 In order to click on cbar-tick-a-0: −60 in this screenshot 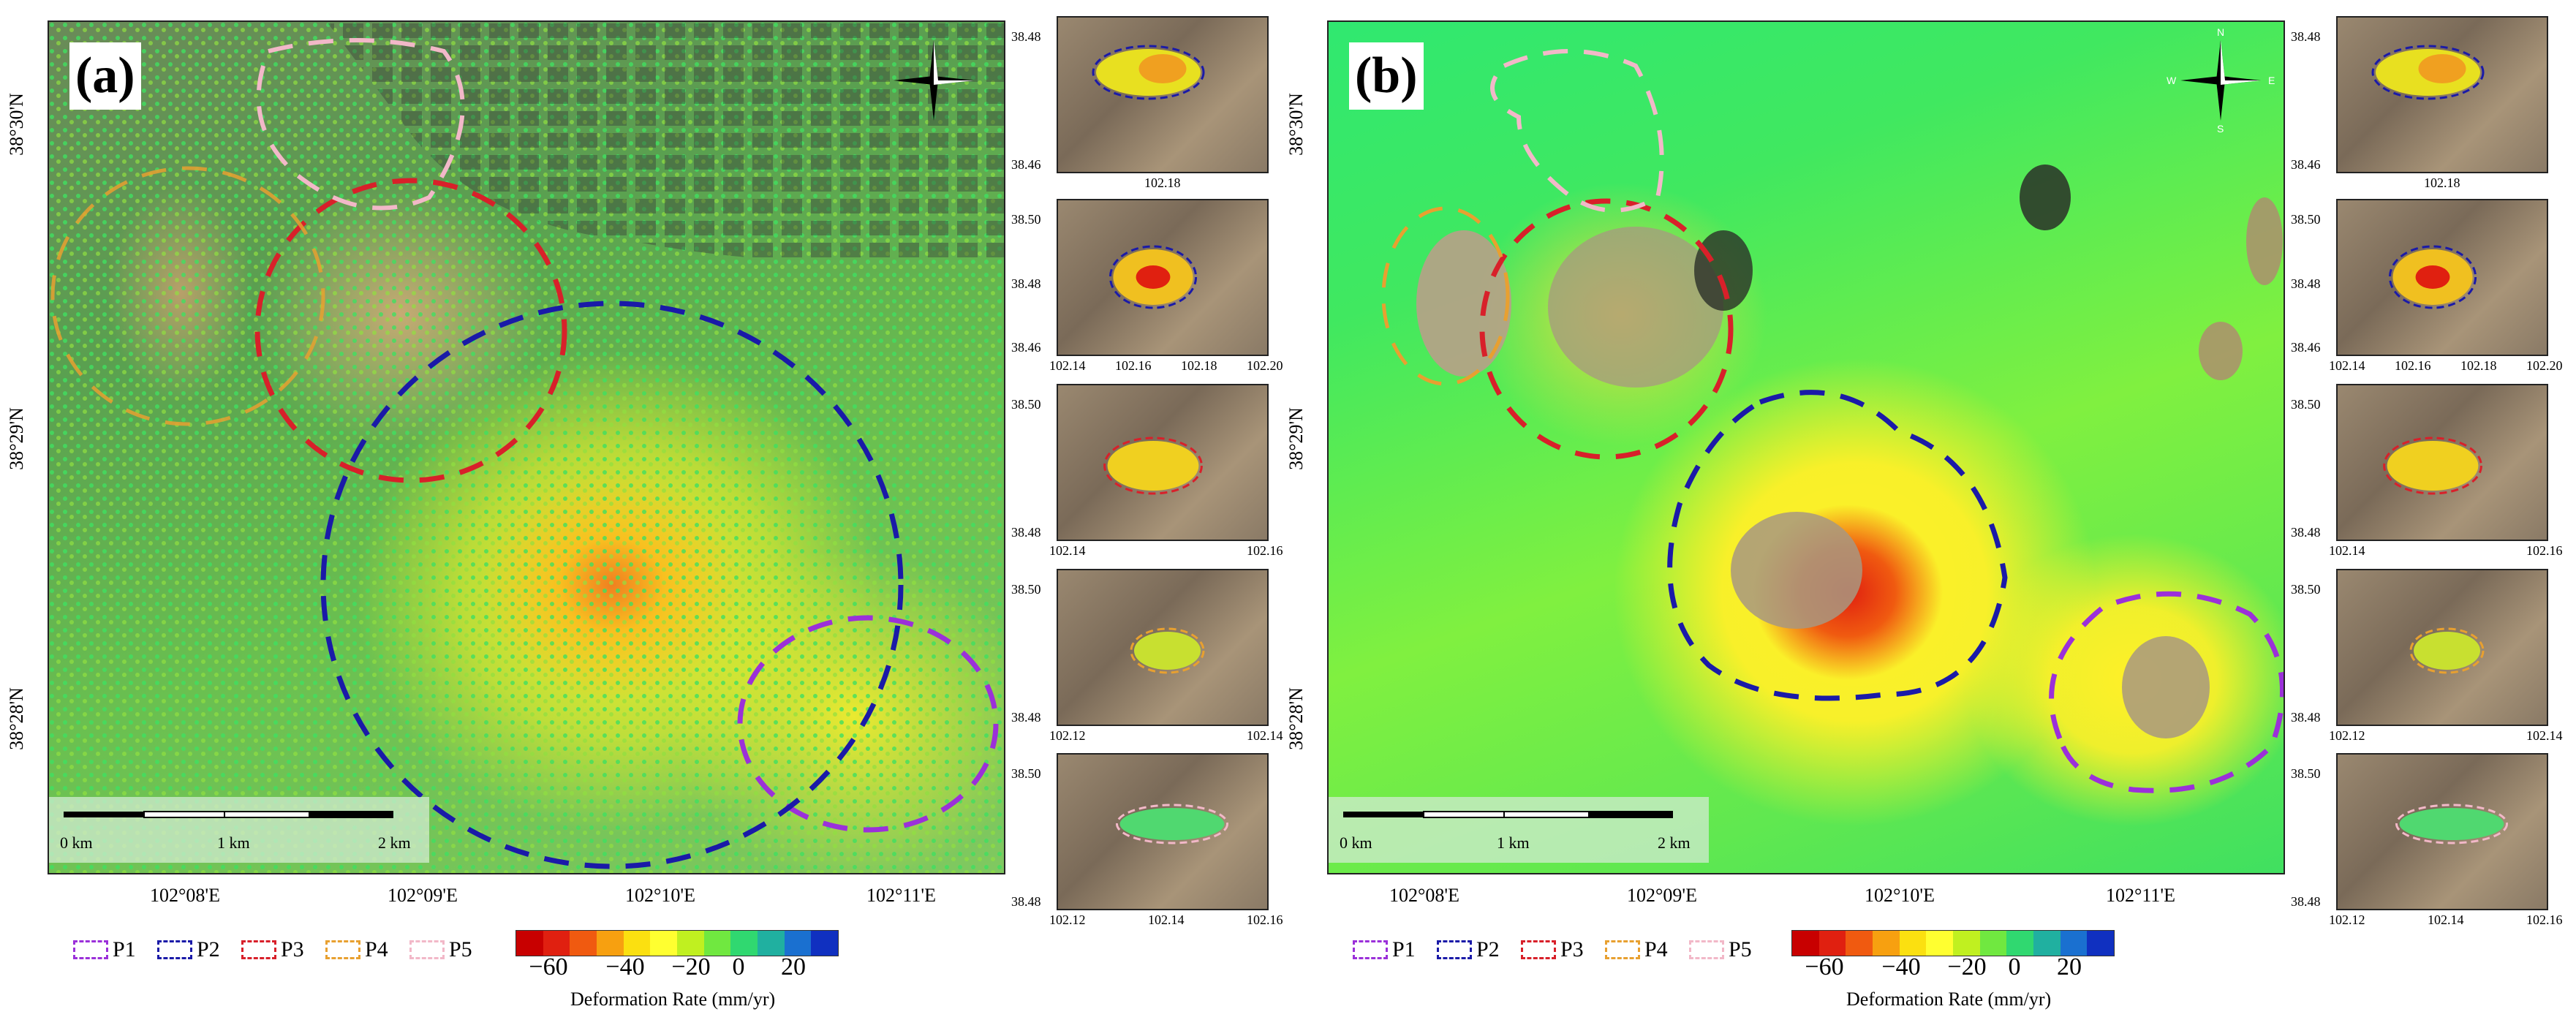, I will do `click(548, 967)`.